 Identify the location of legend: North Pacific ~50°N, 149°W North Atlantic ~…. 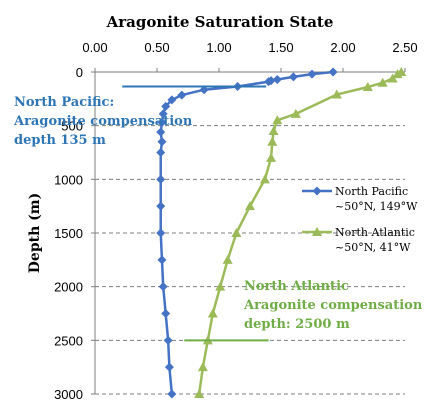
(360, 219).